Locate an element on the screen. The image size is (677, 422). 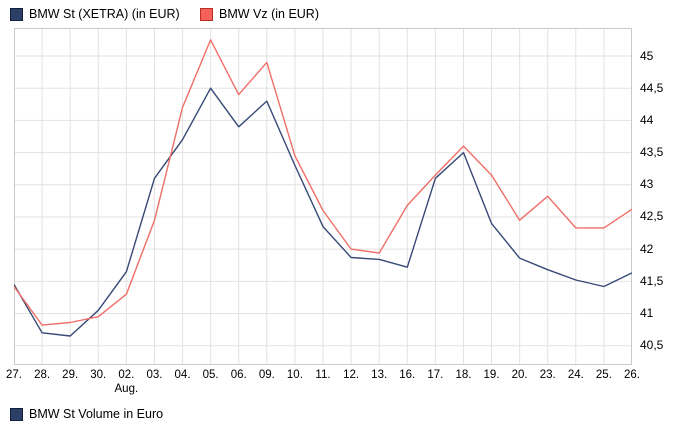
y-axis-tick-label: 40,5 is located at coordinates (652, 345).